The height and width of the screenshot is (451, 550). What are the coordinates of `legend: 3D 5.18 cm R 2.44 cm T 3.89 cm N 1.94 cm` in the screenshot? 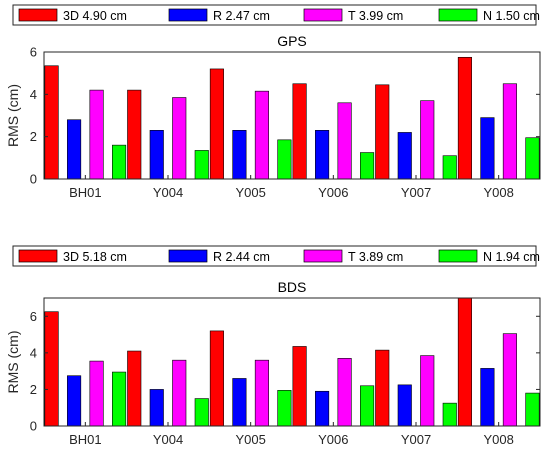 It's located at (276, 256).